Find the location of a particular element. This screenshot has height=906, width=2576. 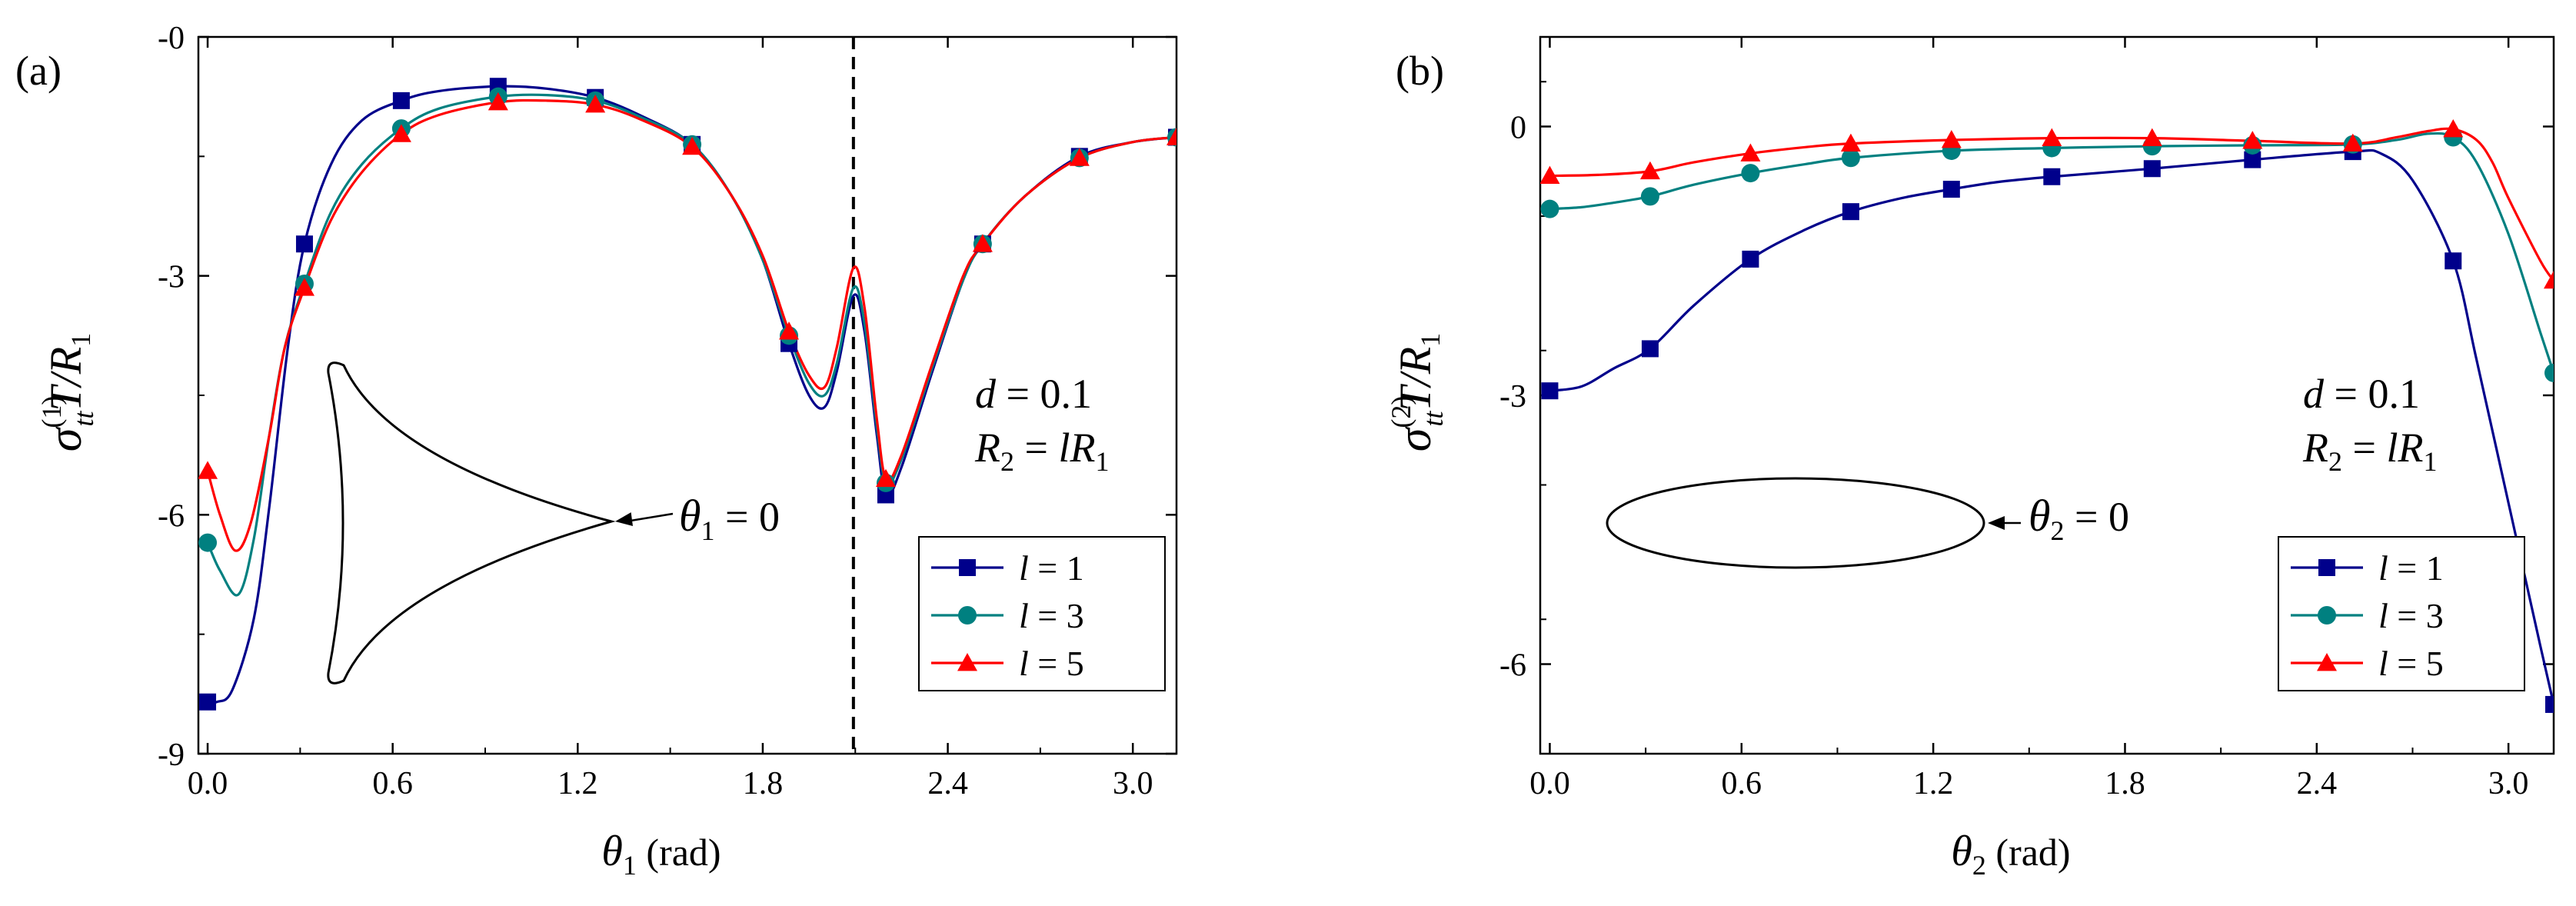

x-axis-title: θ1 (rad) is located at coordinates (661, 854).